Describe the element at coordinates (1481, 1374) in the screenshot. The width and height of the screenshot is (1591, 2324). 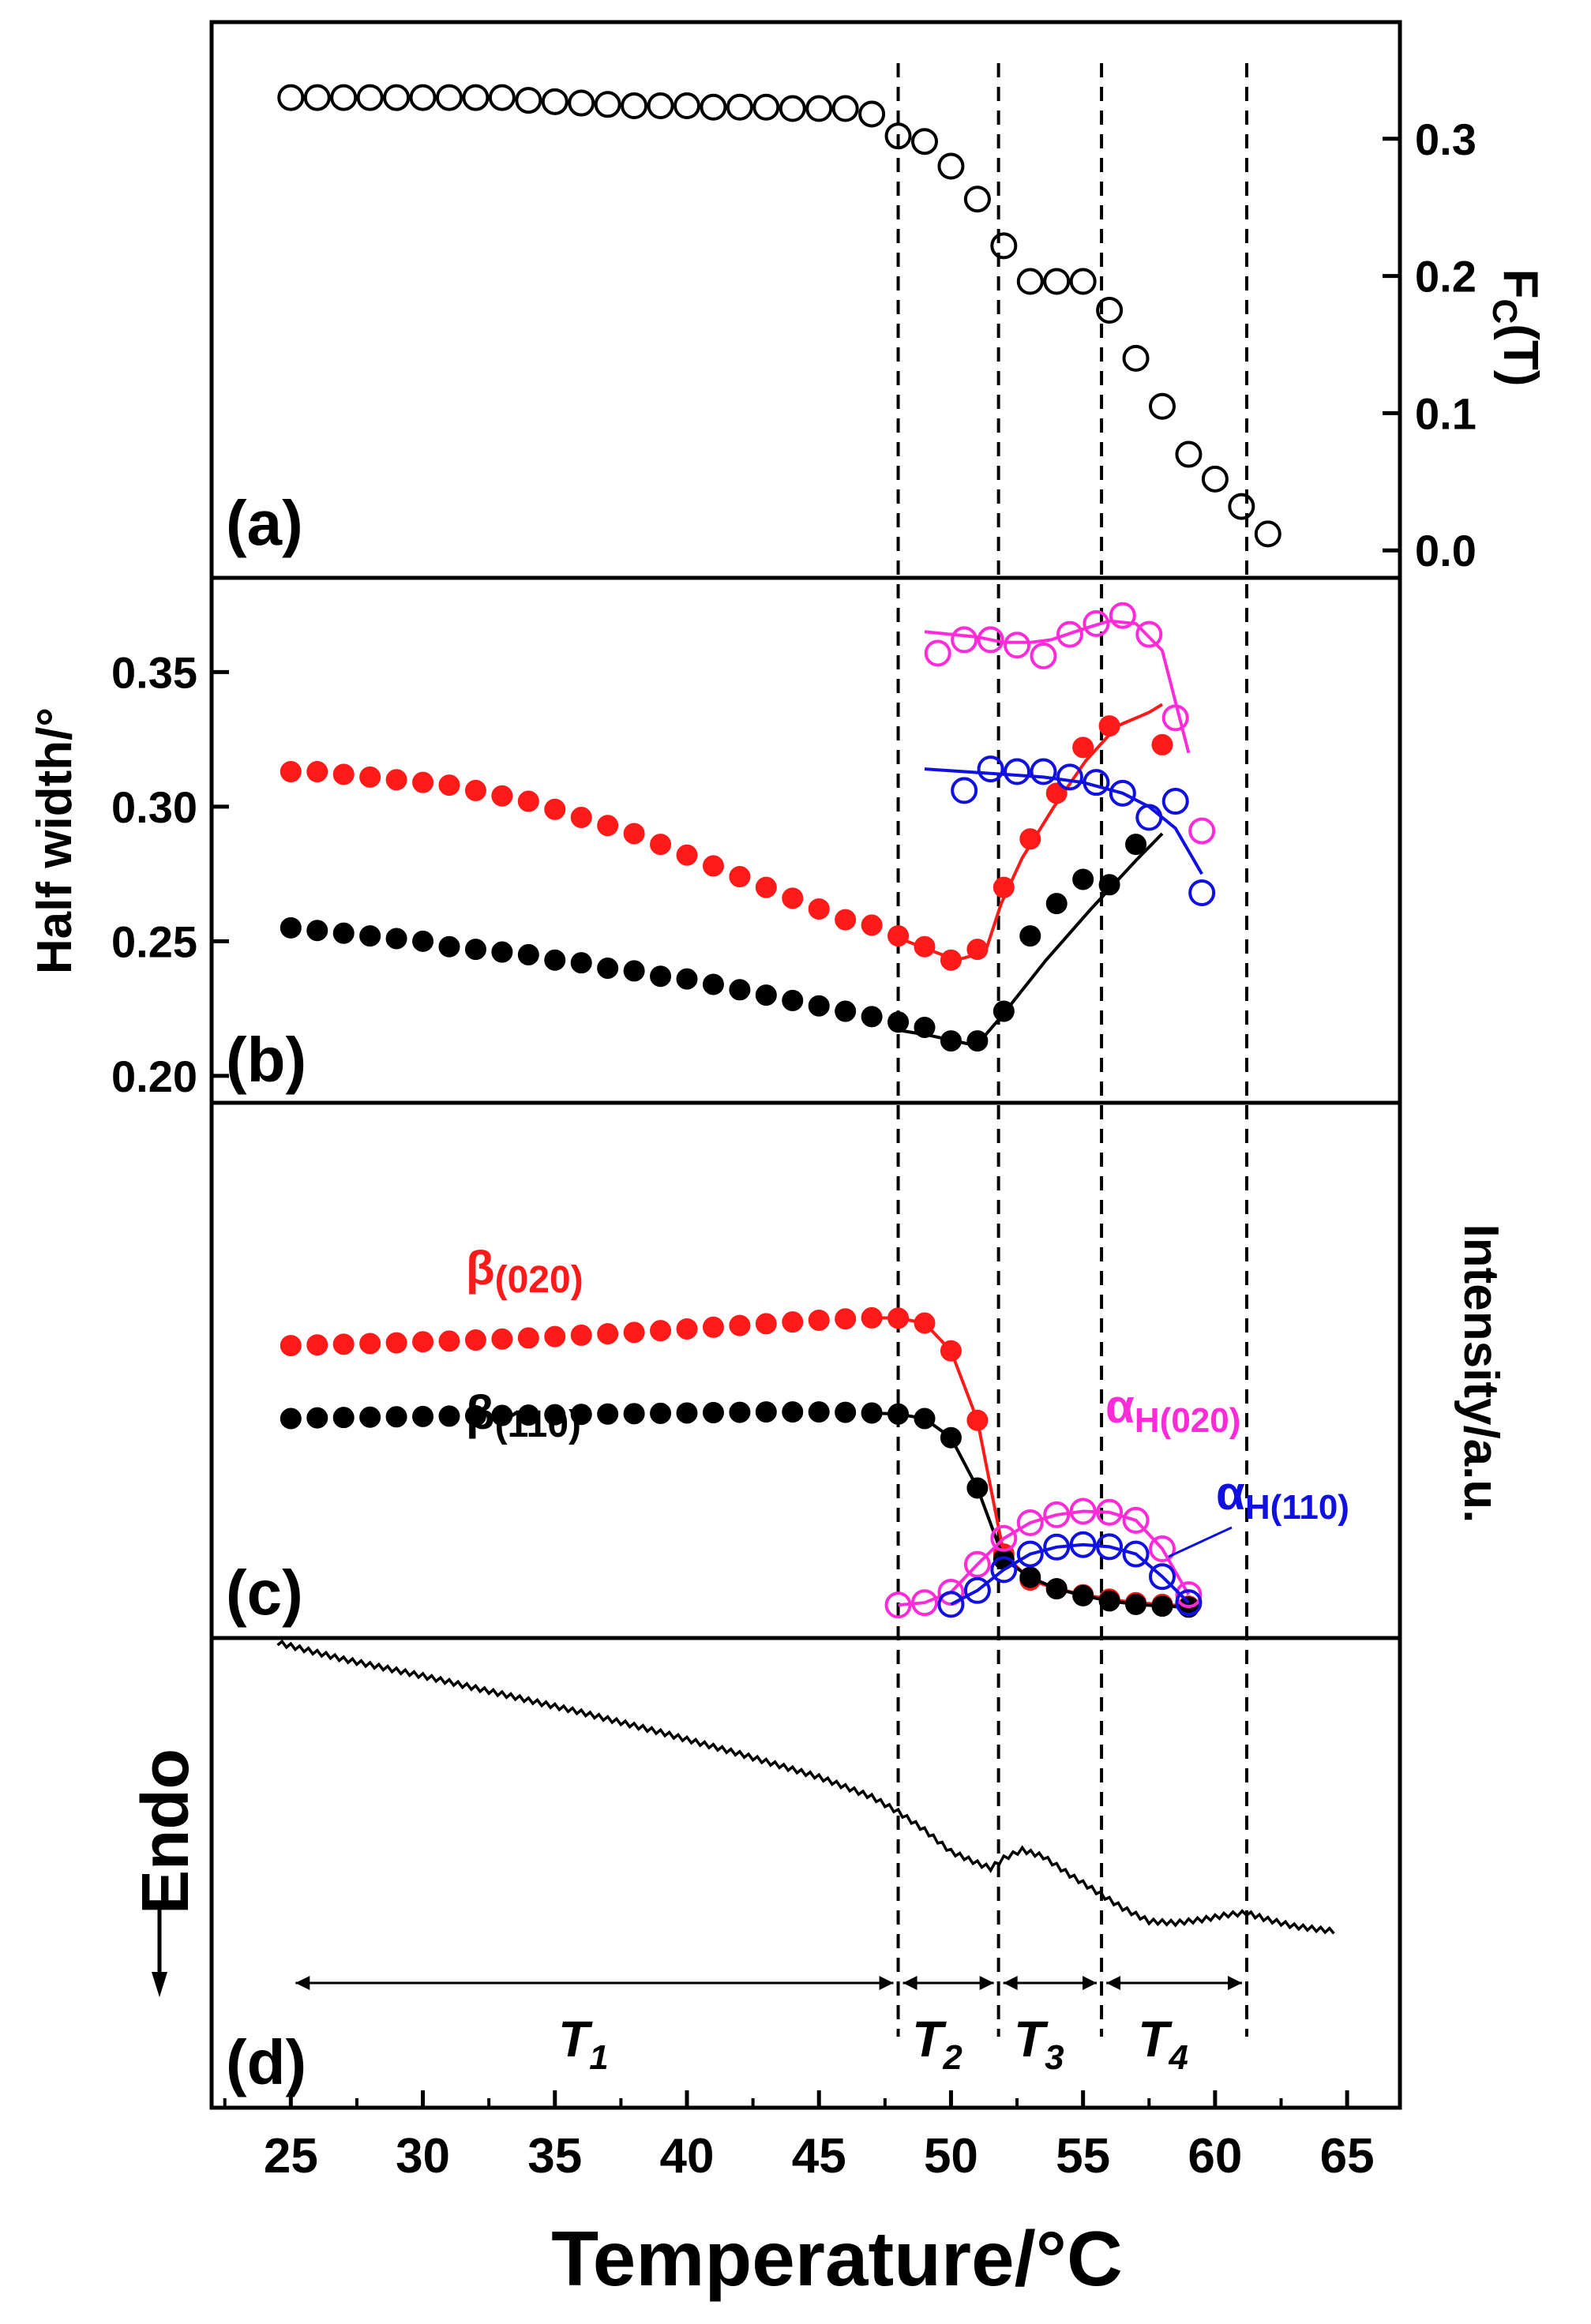
I see `panel-c-y-label: Intensity/a.u.` at that location.